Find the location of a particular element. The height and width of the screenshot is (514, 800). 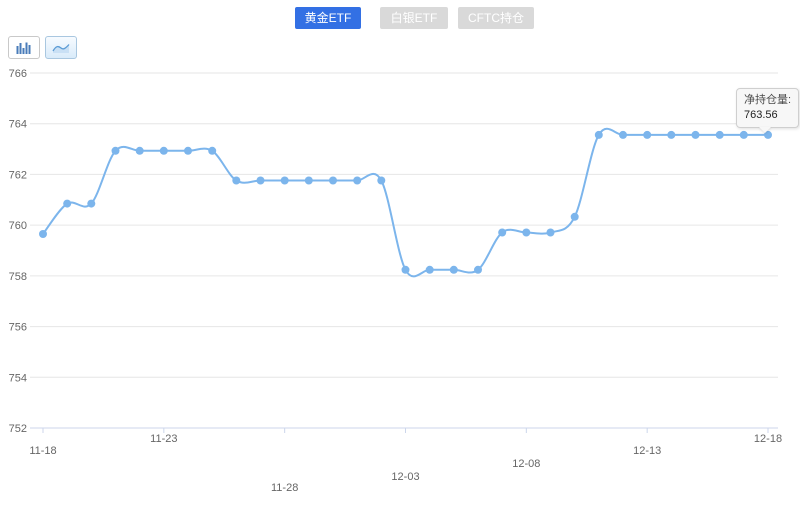

x-tick-label: 11-18 is located at coordinates (42, 451).